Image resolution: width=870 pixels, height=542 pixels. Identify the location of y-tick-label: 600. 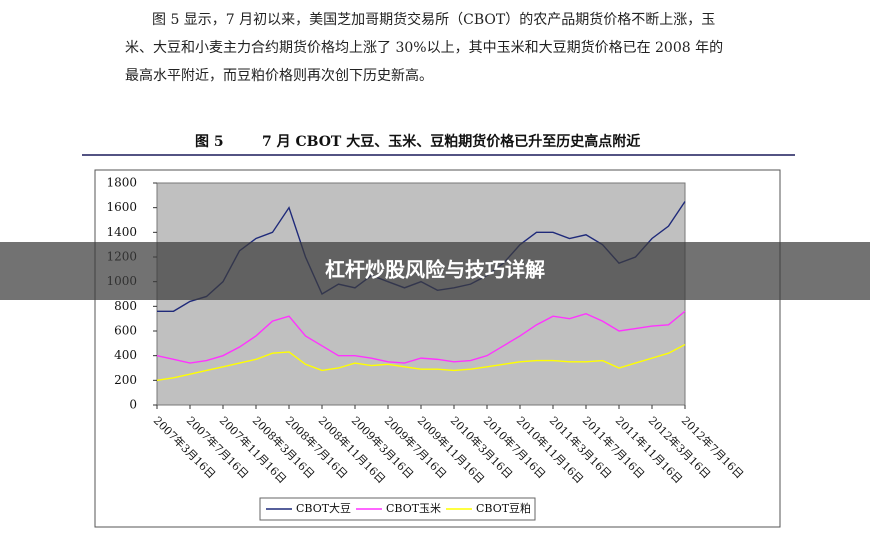
(125, 331).